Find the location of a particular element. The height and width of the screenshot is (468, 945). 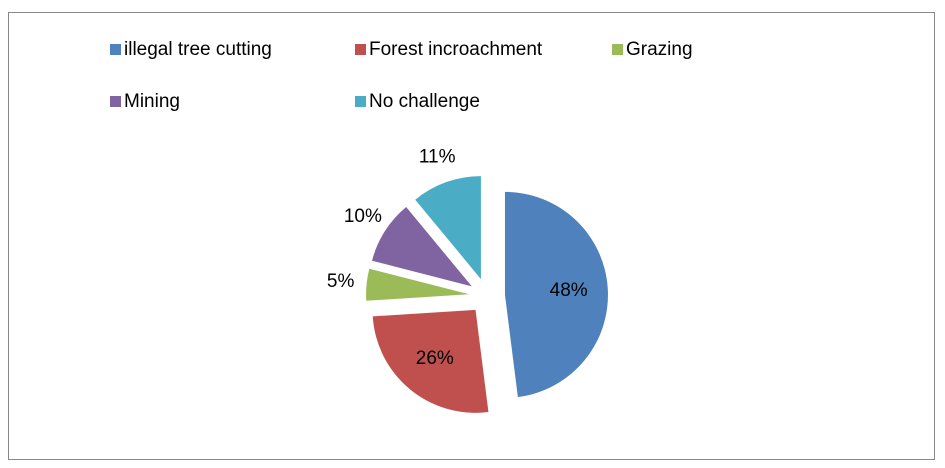

data-label: 48% is located at coordinates (569, 290).